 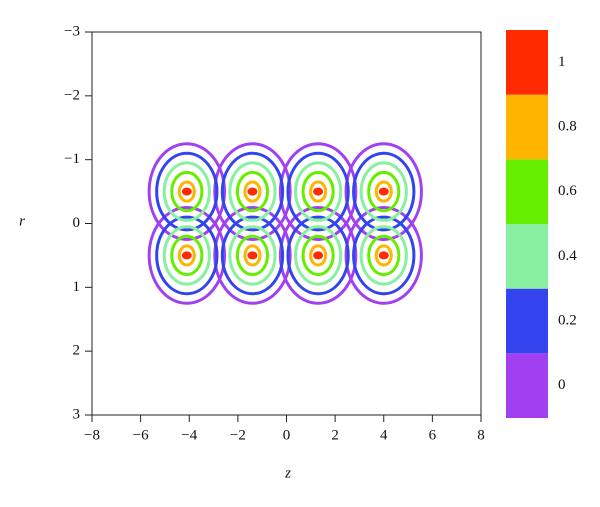 I want to click on y-tick-label: −3, so click(x=72, y=31).